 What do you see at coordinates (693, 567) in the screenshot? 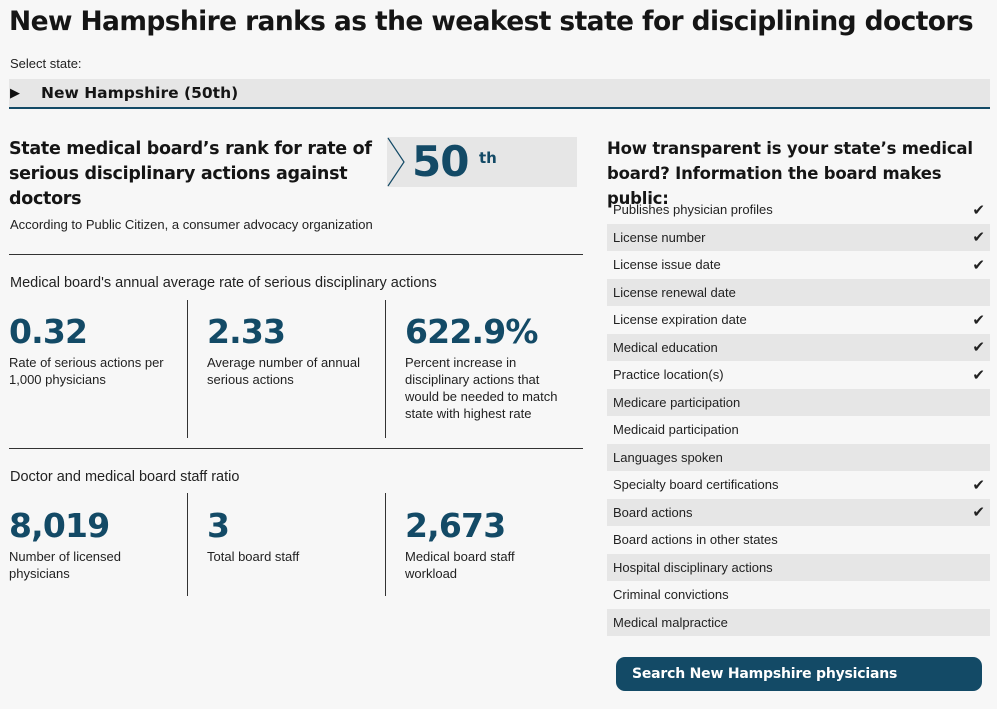
I see `transparency-item-label: Hospital disciplinary actions` at bounding box center [693, 567].